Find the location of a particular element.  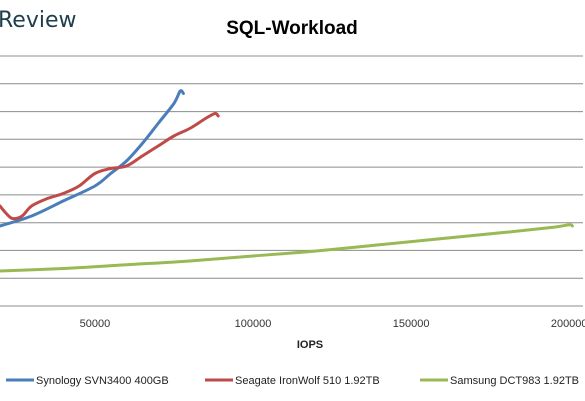

x-tick-label: 200000 is located at coordinates (568, 324).